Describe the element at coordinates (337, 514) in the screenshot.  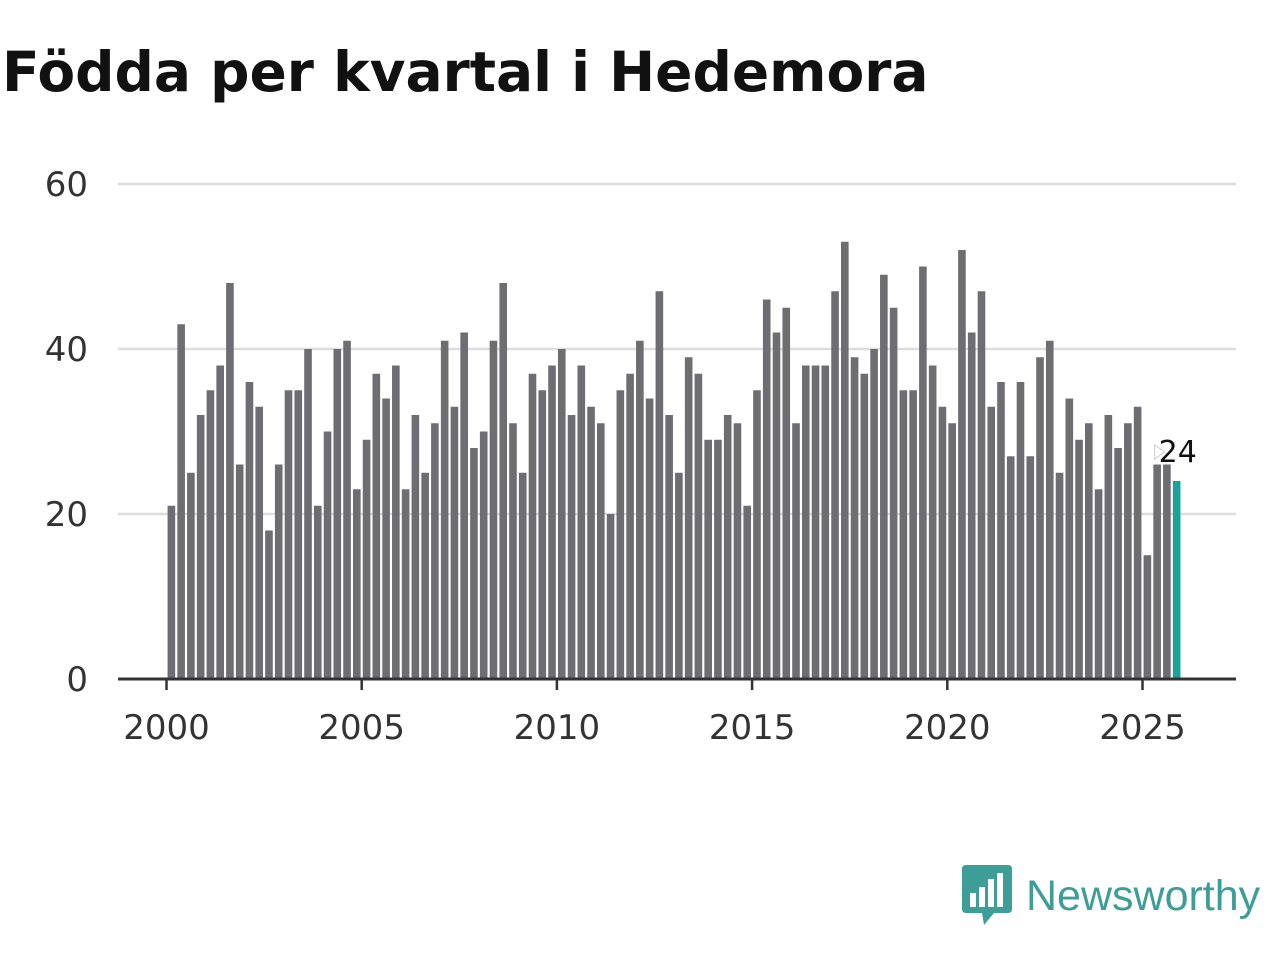
I see `bar-2004-q2` at that location.